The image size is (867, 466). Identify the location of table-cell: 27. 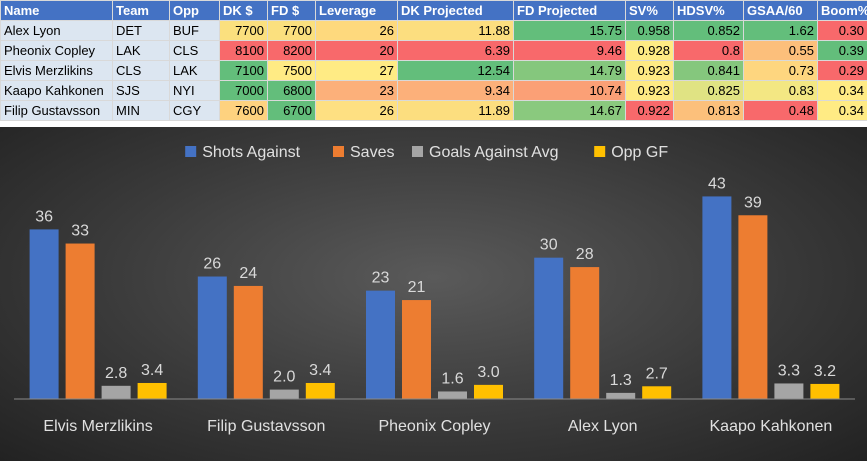
(357, 71).